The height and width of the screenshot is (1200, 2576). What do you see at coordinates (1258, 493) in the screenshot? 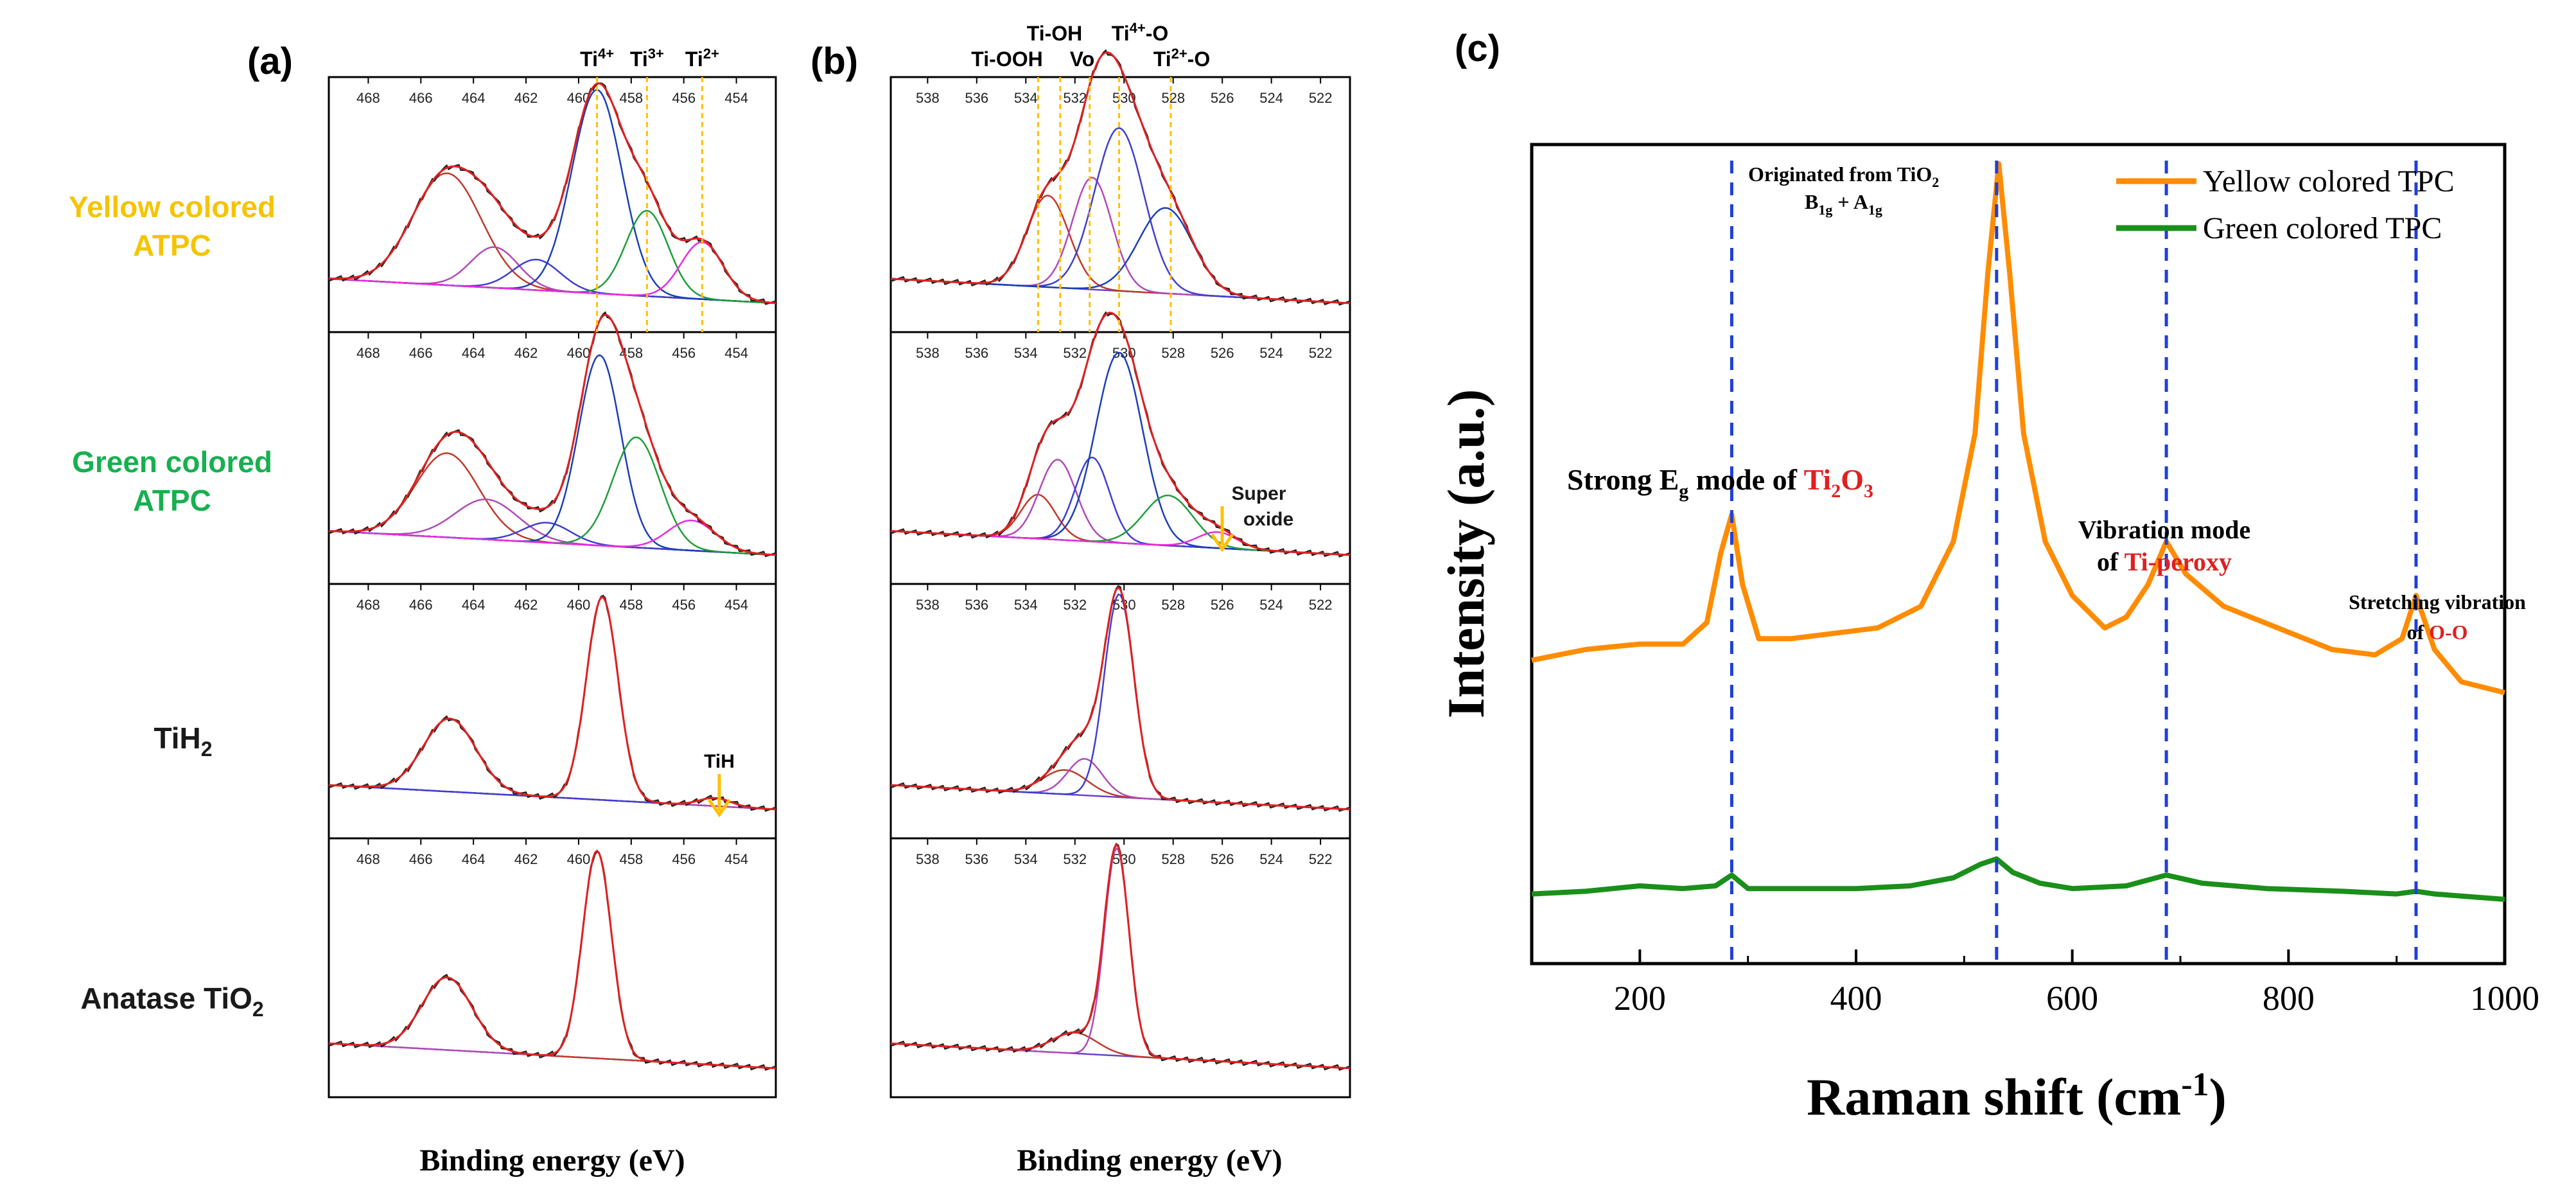
I see `super-oxide-label-1: Super` at bounding box center [1258, 493].